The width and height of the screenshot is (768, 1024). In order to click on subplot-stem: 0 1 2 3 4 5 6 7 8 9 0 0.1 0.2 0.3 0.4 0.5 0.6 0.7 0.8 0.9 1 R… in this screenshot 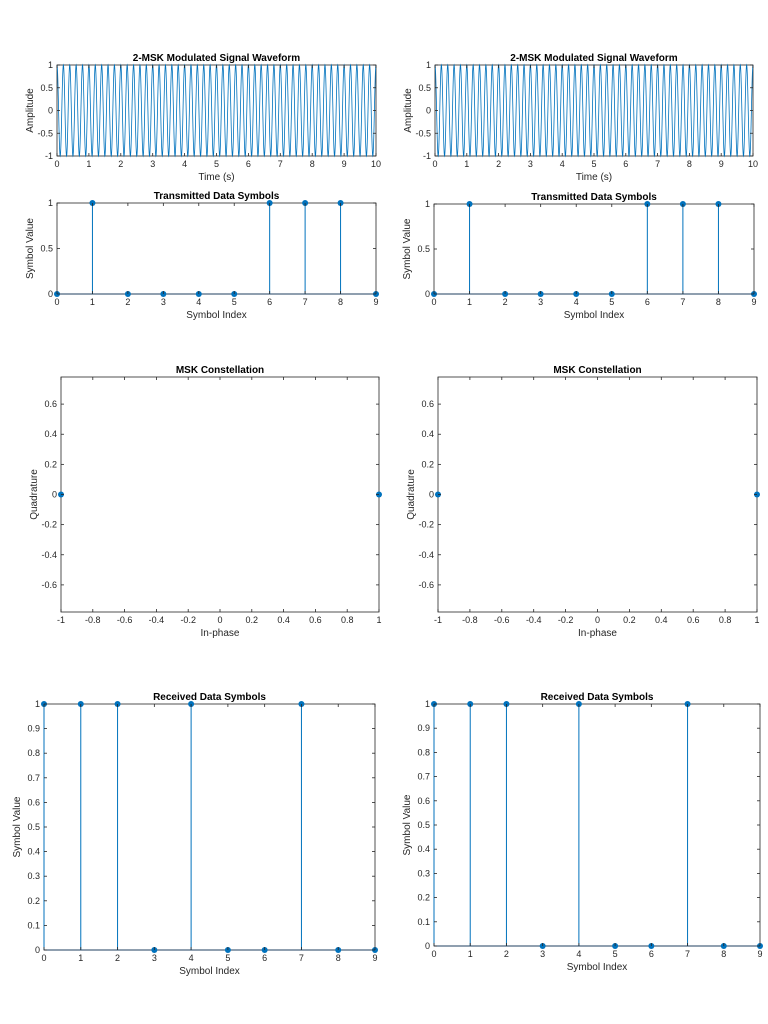, I will do `click(582, 832)`.